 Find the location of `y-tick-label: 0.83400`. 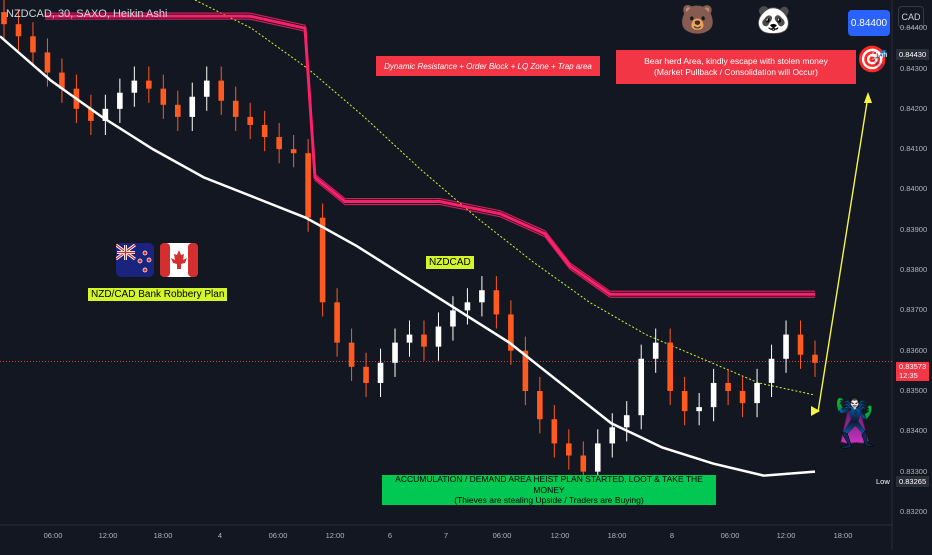

y-tick-label: 0.83400 is located at coordinates (914, 431).